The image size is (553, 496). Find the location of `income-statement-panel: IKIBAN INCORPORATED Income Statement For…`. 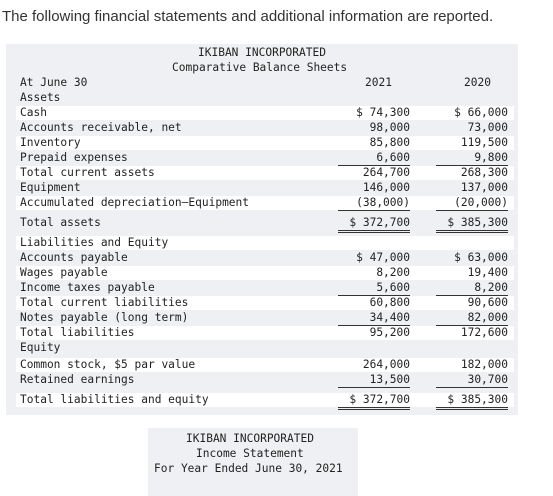

income-statement-panel: IKIBAN INCORPORATED Income Statement For… is located at coordinates (253, 462).